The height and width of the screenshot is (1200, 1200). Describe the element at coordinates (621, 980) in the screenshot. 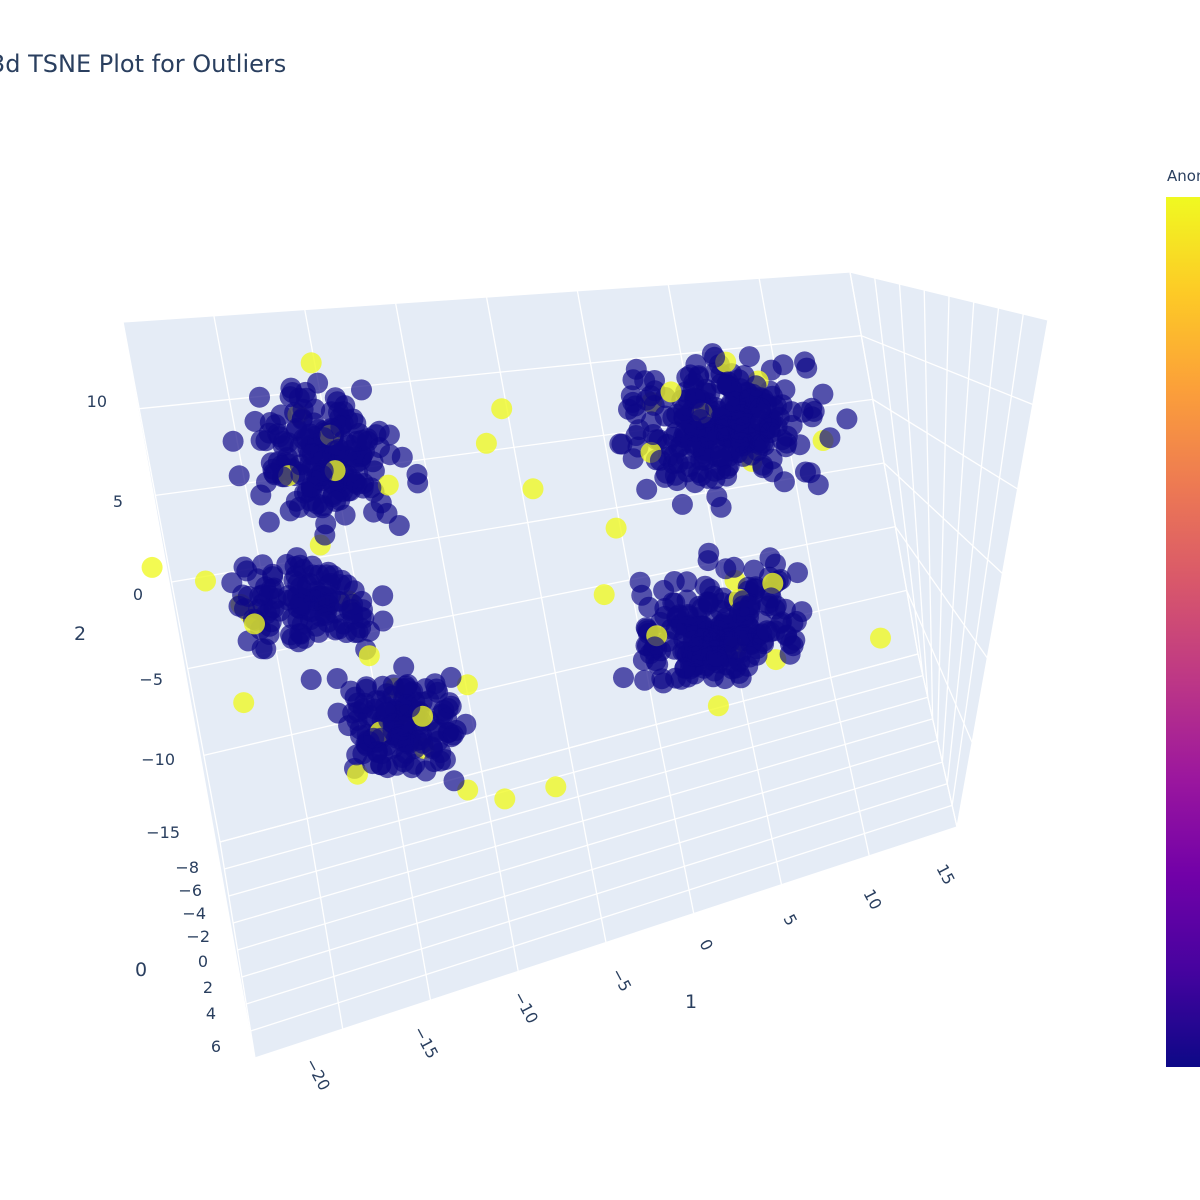

I see `x-tick-label: −5` at that location.